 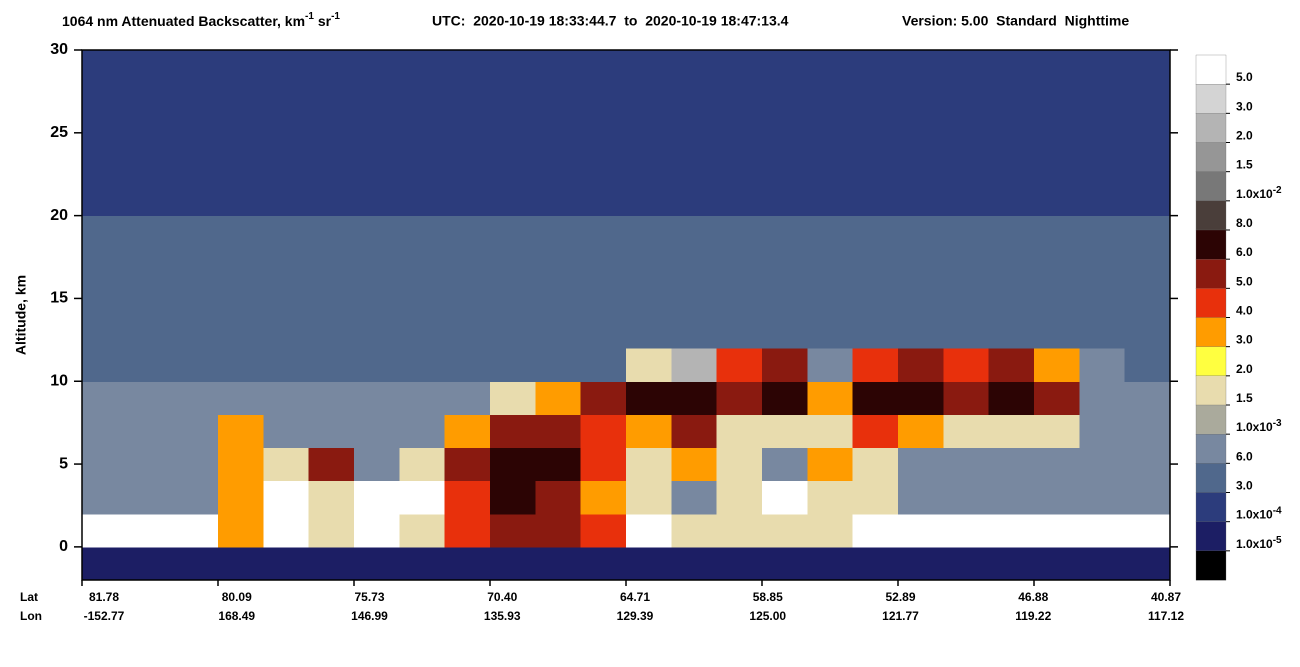 I want to click on x-tick-label: 58.85, so click(x=768, y=597).